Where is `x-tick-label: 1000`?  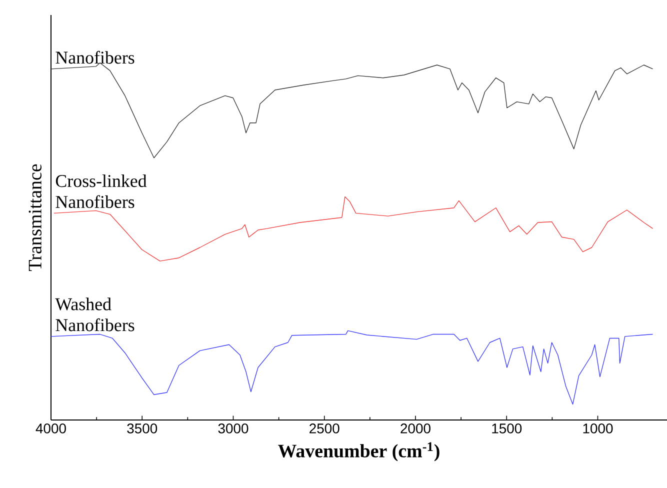
x-tick-label: 1000 is located at coordinates (598, 429).